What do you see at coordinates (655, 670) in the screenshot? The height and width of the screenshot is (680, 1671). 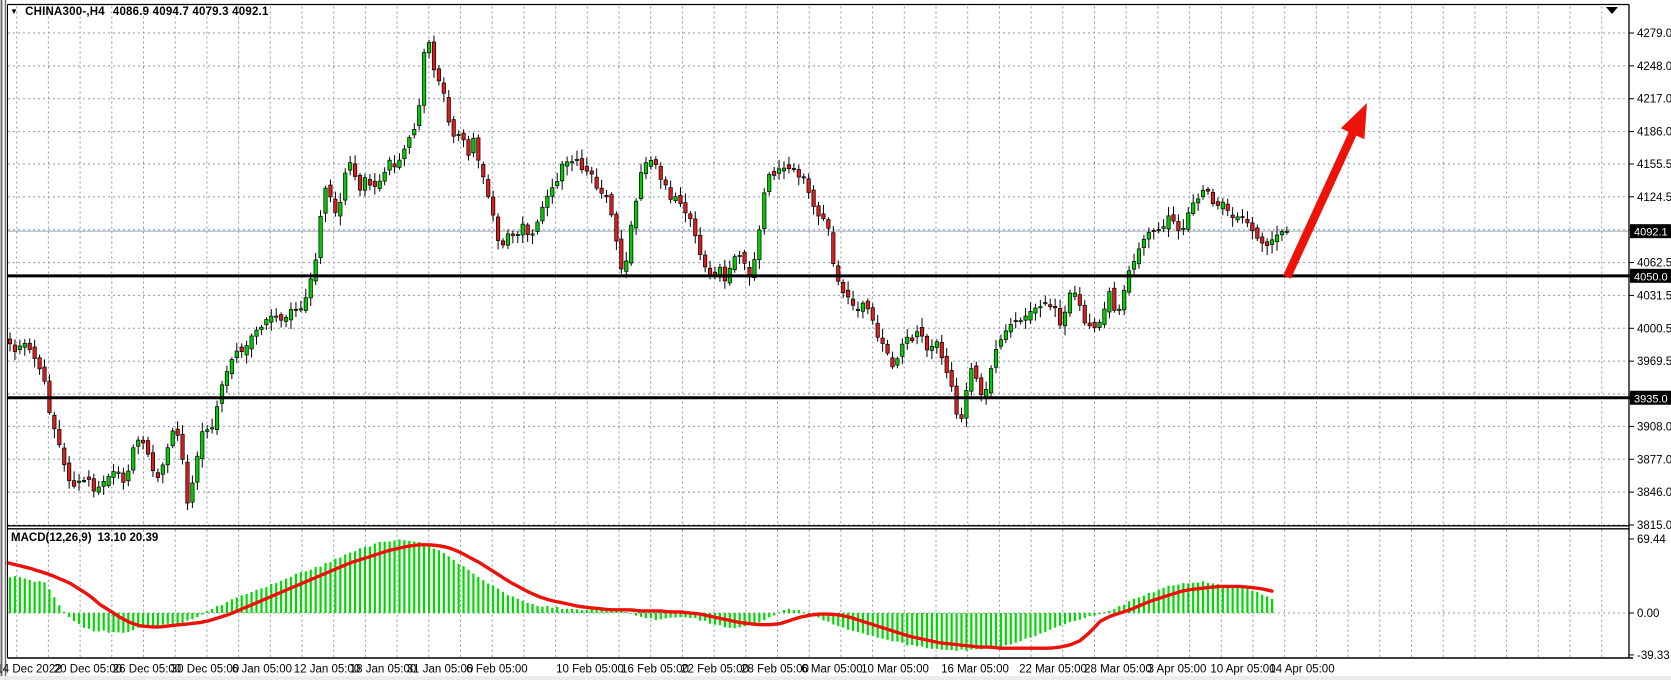 I see `date-axis-label: 16 Feb 05:00` at bounding box center [655, 670].